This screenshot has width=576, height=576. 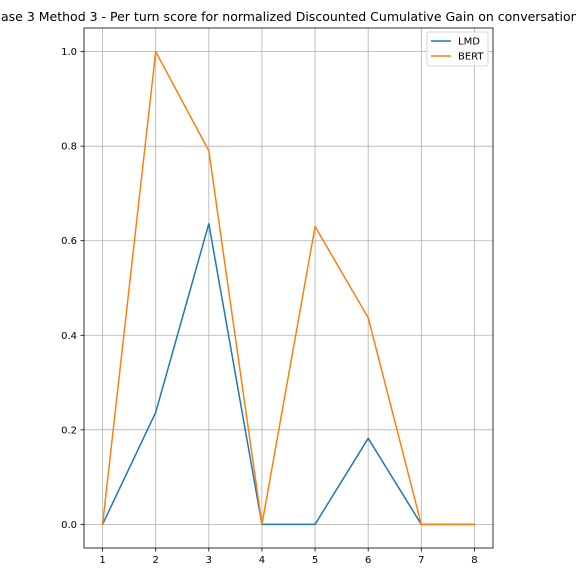 I want to click on y-tick-label: 0.8, so click(x=69, y=147).